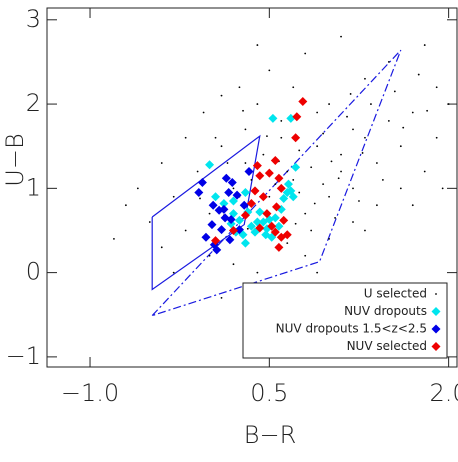 The height and width of the screenshot is (462, 458). Describe the element at coordinates (15, 159) in the screenshot. I see `y-axis-label: U−B` at that location.